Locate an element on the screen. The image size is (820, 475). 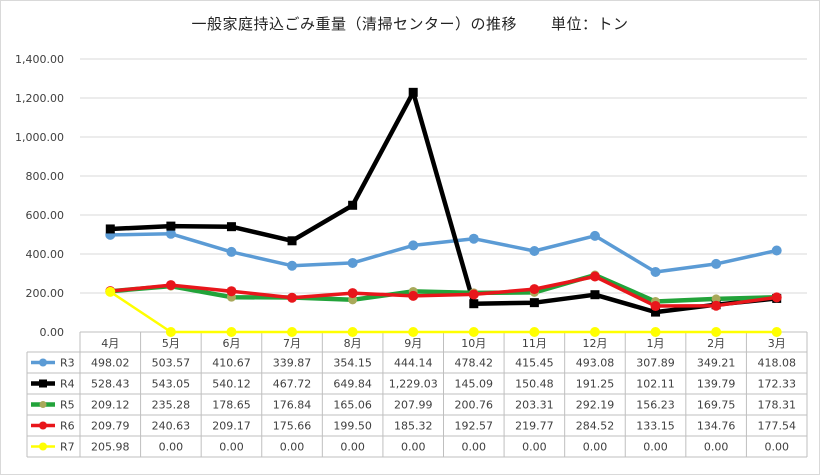
table-cell-value: 165.06 is located at coordinates (352, 405).